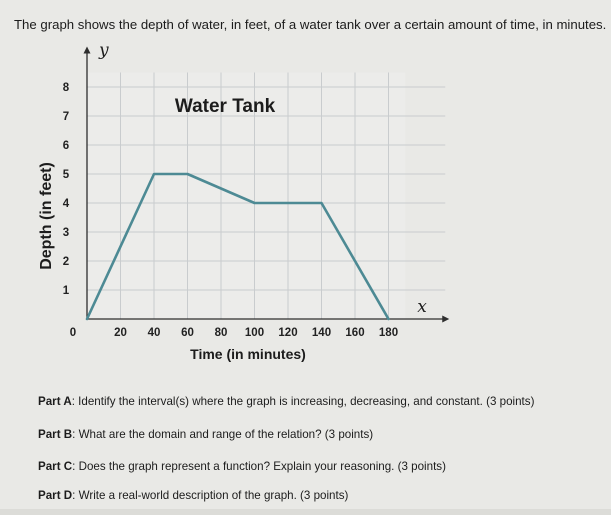 This screenshot has height=515, width=611. What do you see at coordinates (66, 146) in the screenshot?
I see `y-tick-label: 6` at bounding box center [66, 146].